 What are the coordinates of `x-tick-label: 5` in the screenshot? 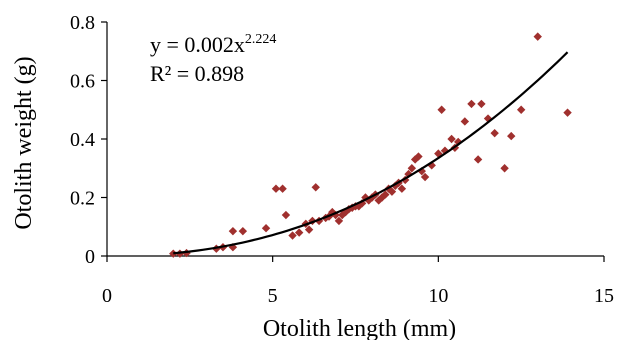 It's located at (273, 296).